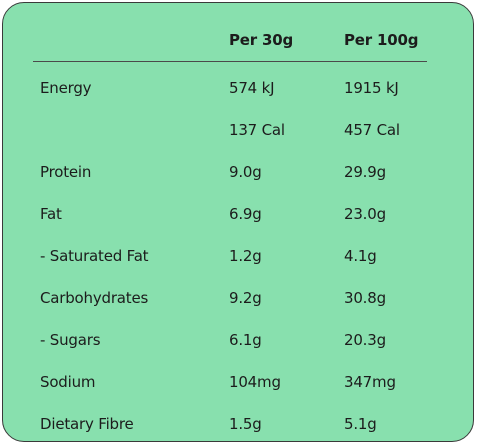 This screenshot has width=480, height=448. Describe the element at coordinates (230, 61) in the screenshot. I see `header-divider` at that location.